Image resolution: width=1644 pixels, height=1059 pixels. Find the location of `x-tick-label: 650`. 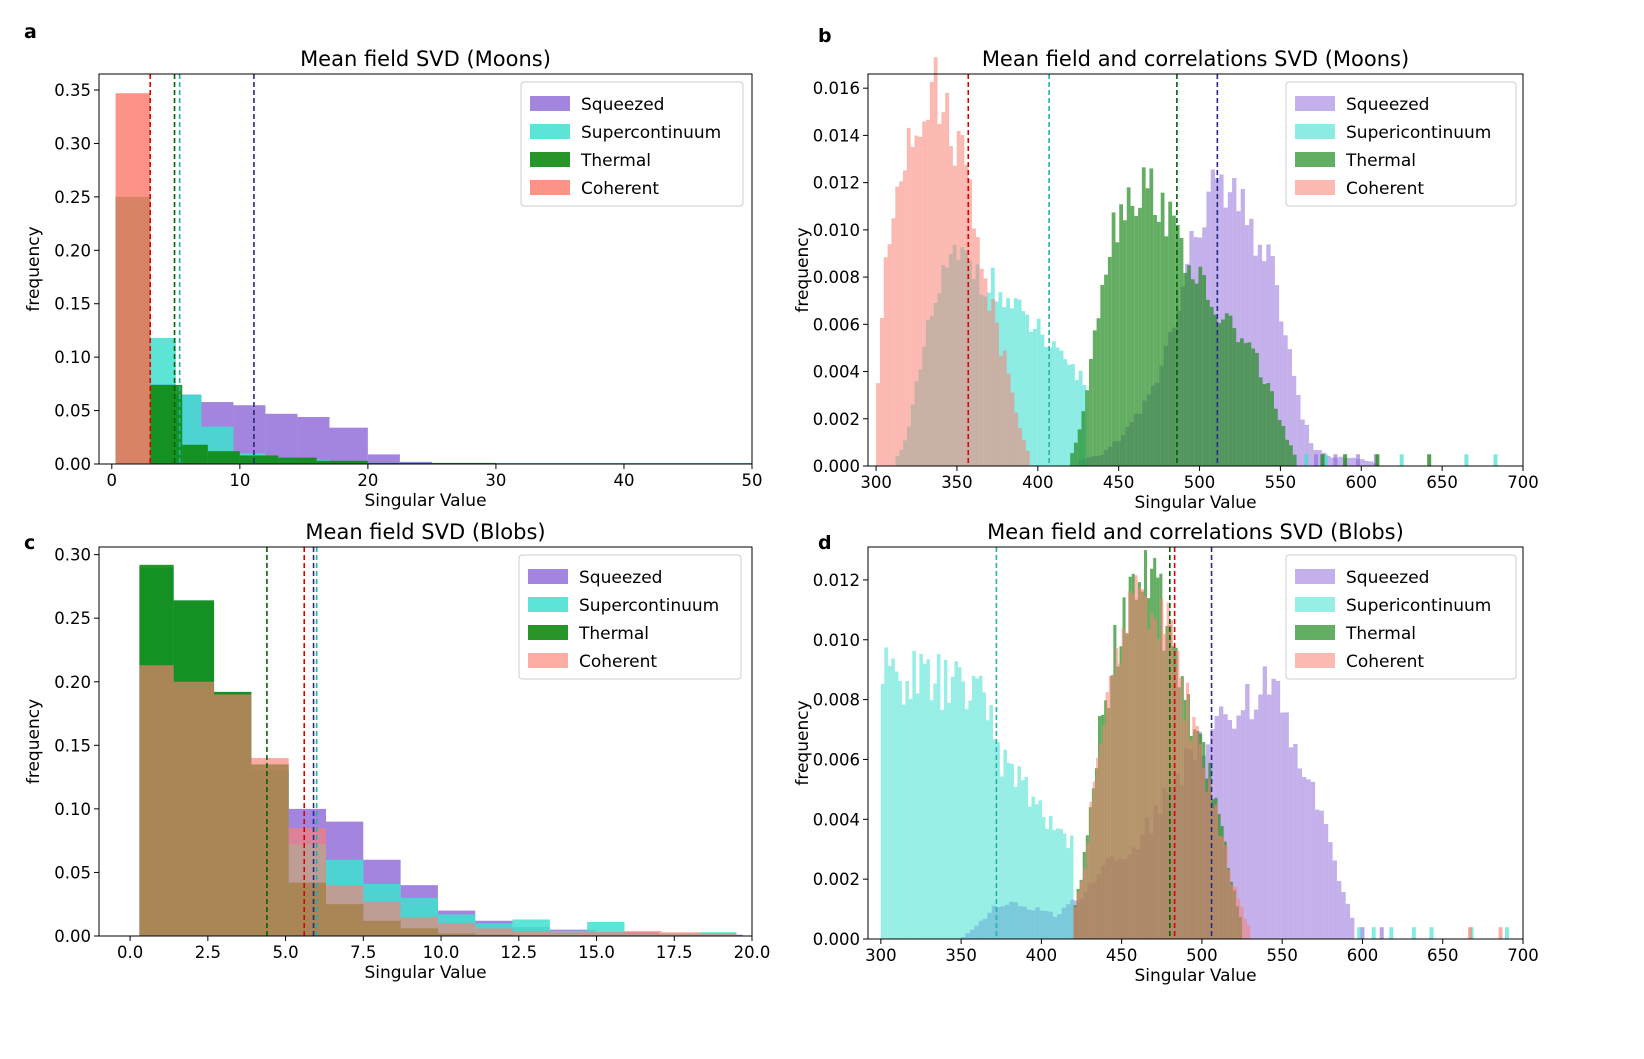

x-tick-label: 650 is located at coordinates (1443, 955).